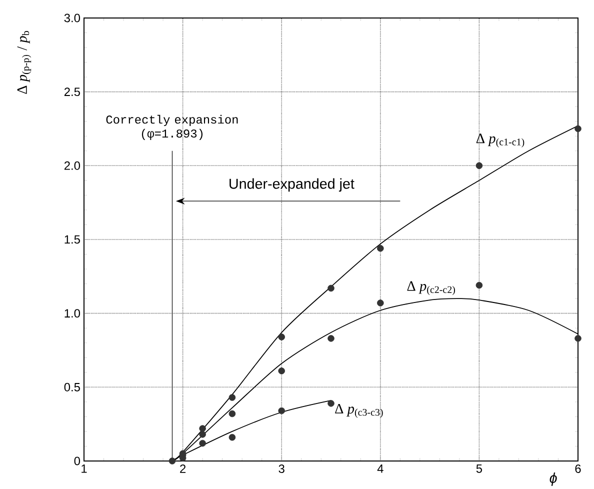 The height and width of the screenshot is (489, 594). I want to click on y-tick-label: 2.5, so click(72, 92).